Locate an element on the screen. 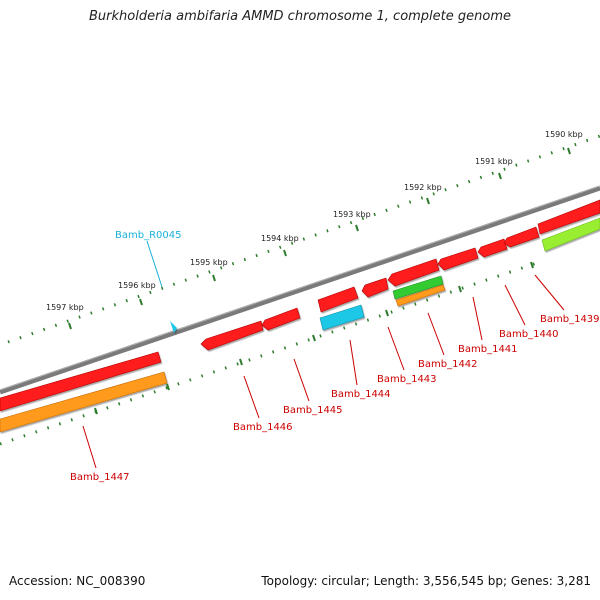 The width and height of the screenshot is (600, 600). gene-bamb-r0045-feature is located at coordinates (173, 327).